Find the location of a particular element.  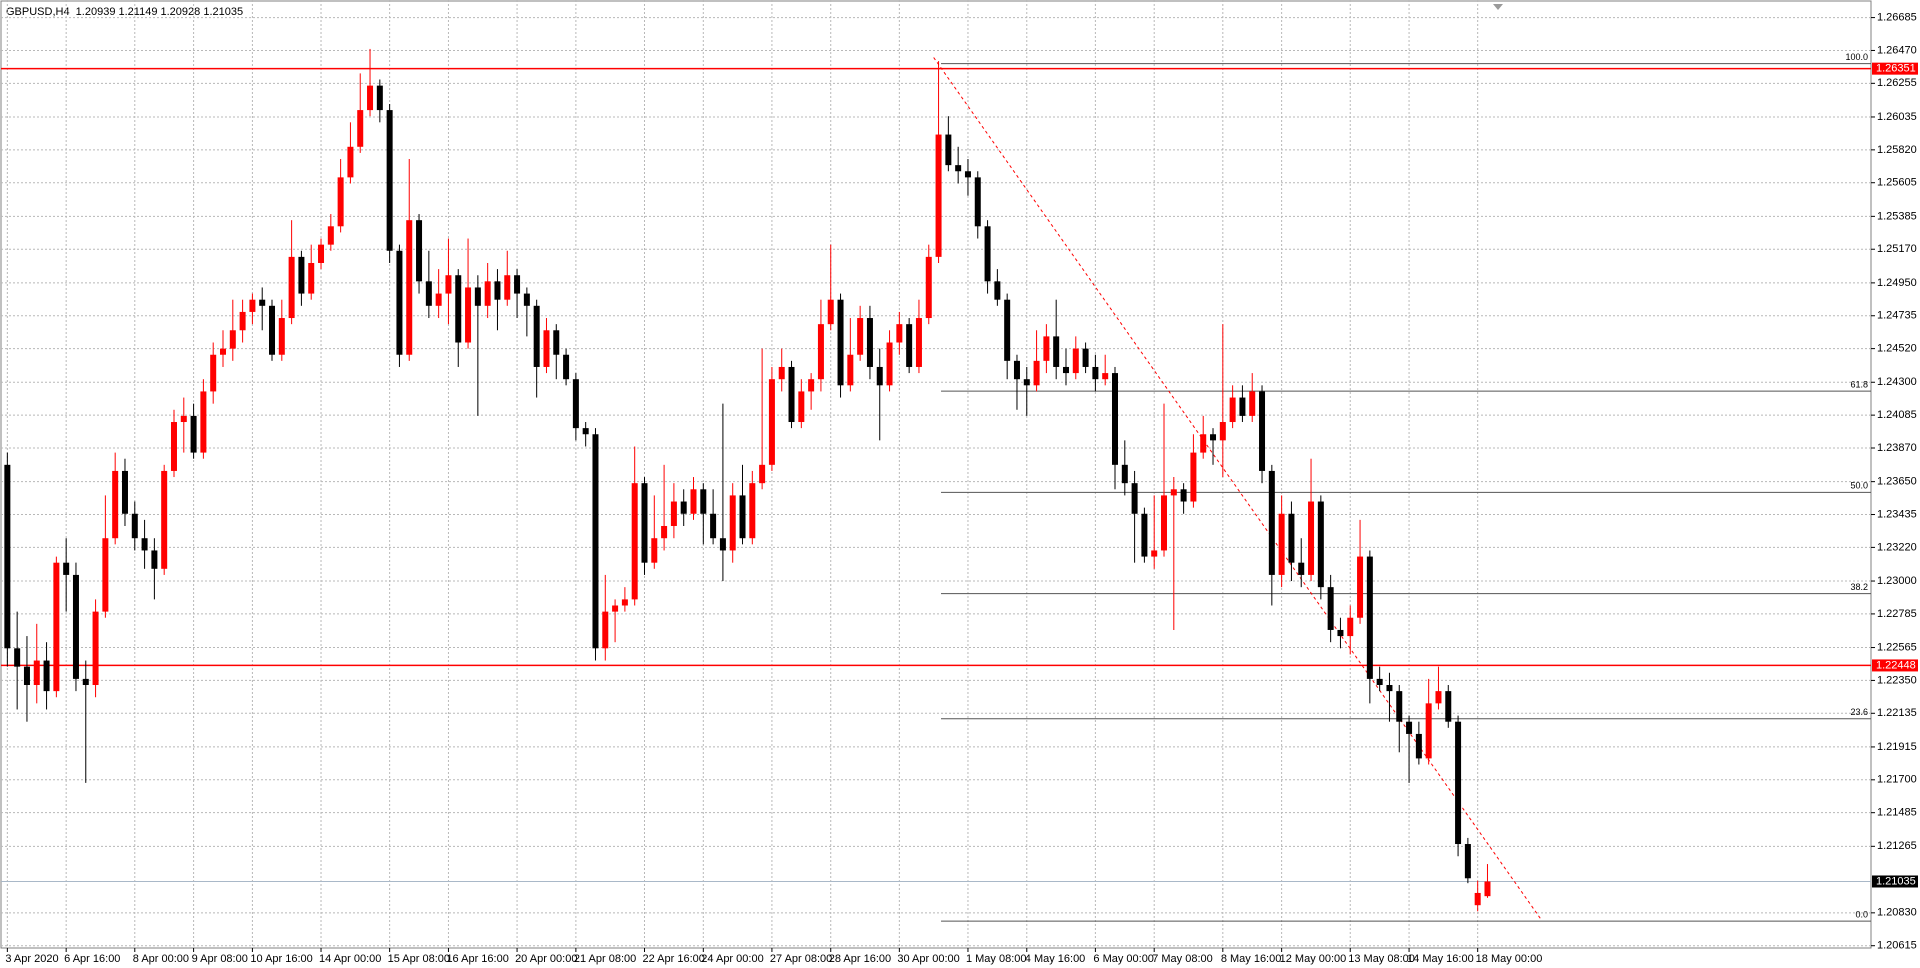

fibo-label: 38.2 is located at coordinates (1859, 587).